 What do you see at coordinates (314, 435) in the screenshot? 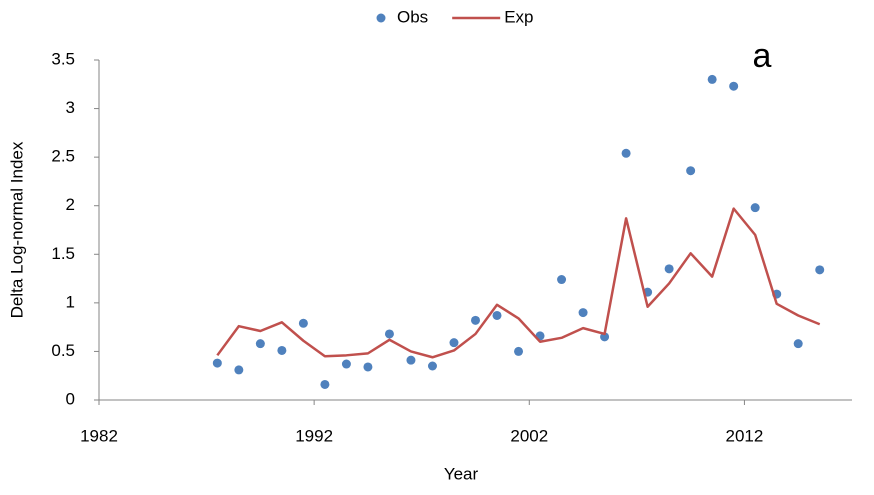
I see `x-tick-label: 1992` at bounding box center [314, 435].